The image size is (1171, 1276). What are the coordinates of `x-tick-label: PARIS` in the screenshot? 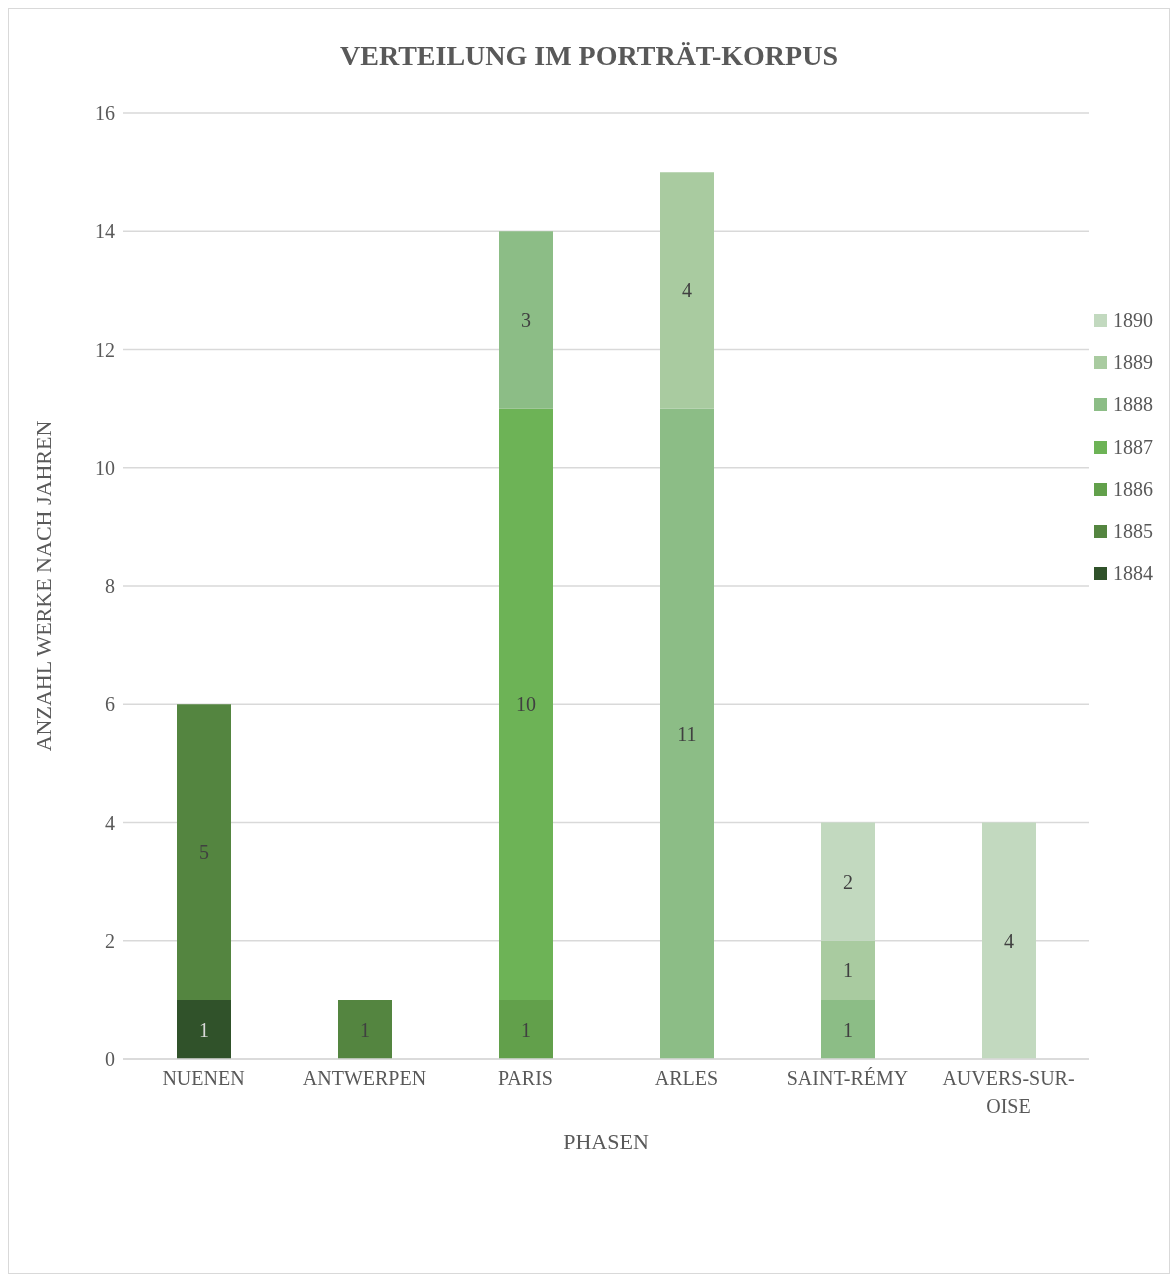 It's located at (525, 1078).